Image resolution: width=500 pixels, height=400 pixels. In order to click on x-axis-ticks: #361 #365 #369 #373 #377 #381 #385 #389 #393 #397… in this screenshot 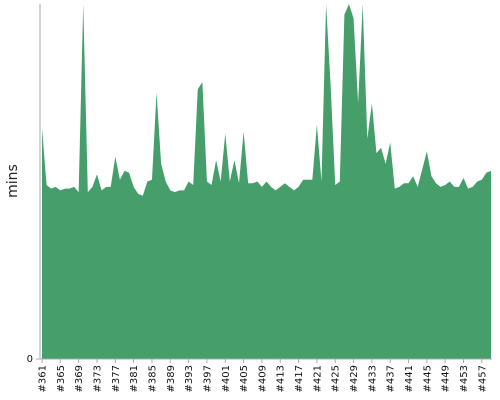, I will do `click(263, 375)`.